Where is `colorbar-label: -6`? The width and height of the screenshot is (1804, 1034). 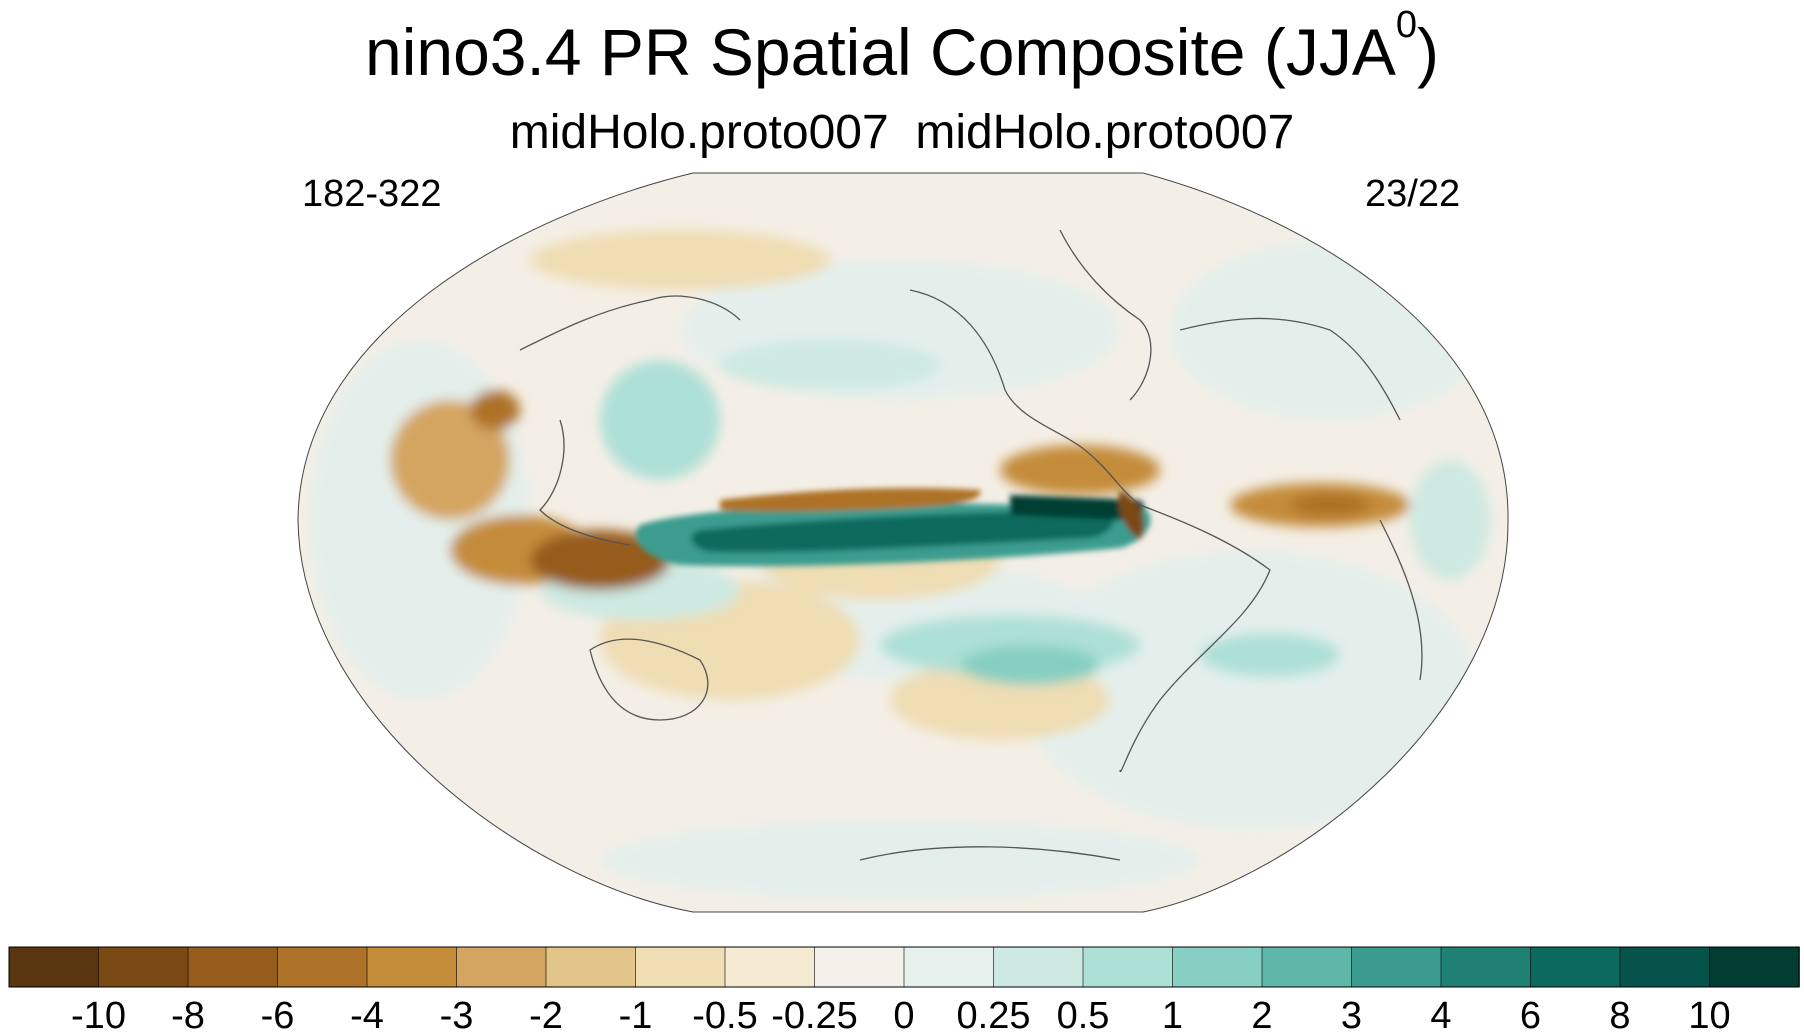
colorbar-label: -6 is located at coordinates (278, 1014).